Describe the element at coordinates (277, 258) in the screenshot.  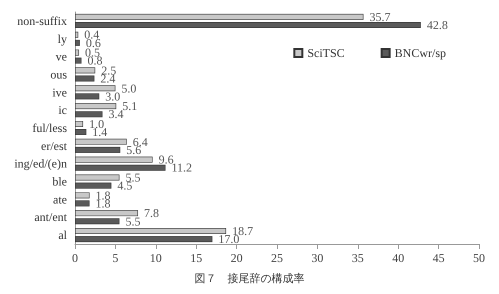
I see `x-tick-label: 25` at that location.